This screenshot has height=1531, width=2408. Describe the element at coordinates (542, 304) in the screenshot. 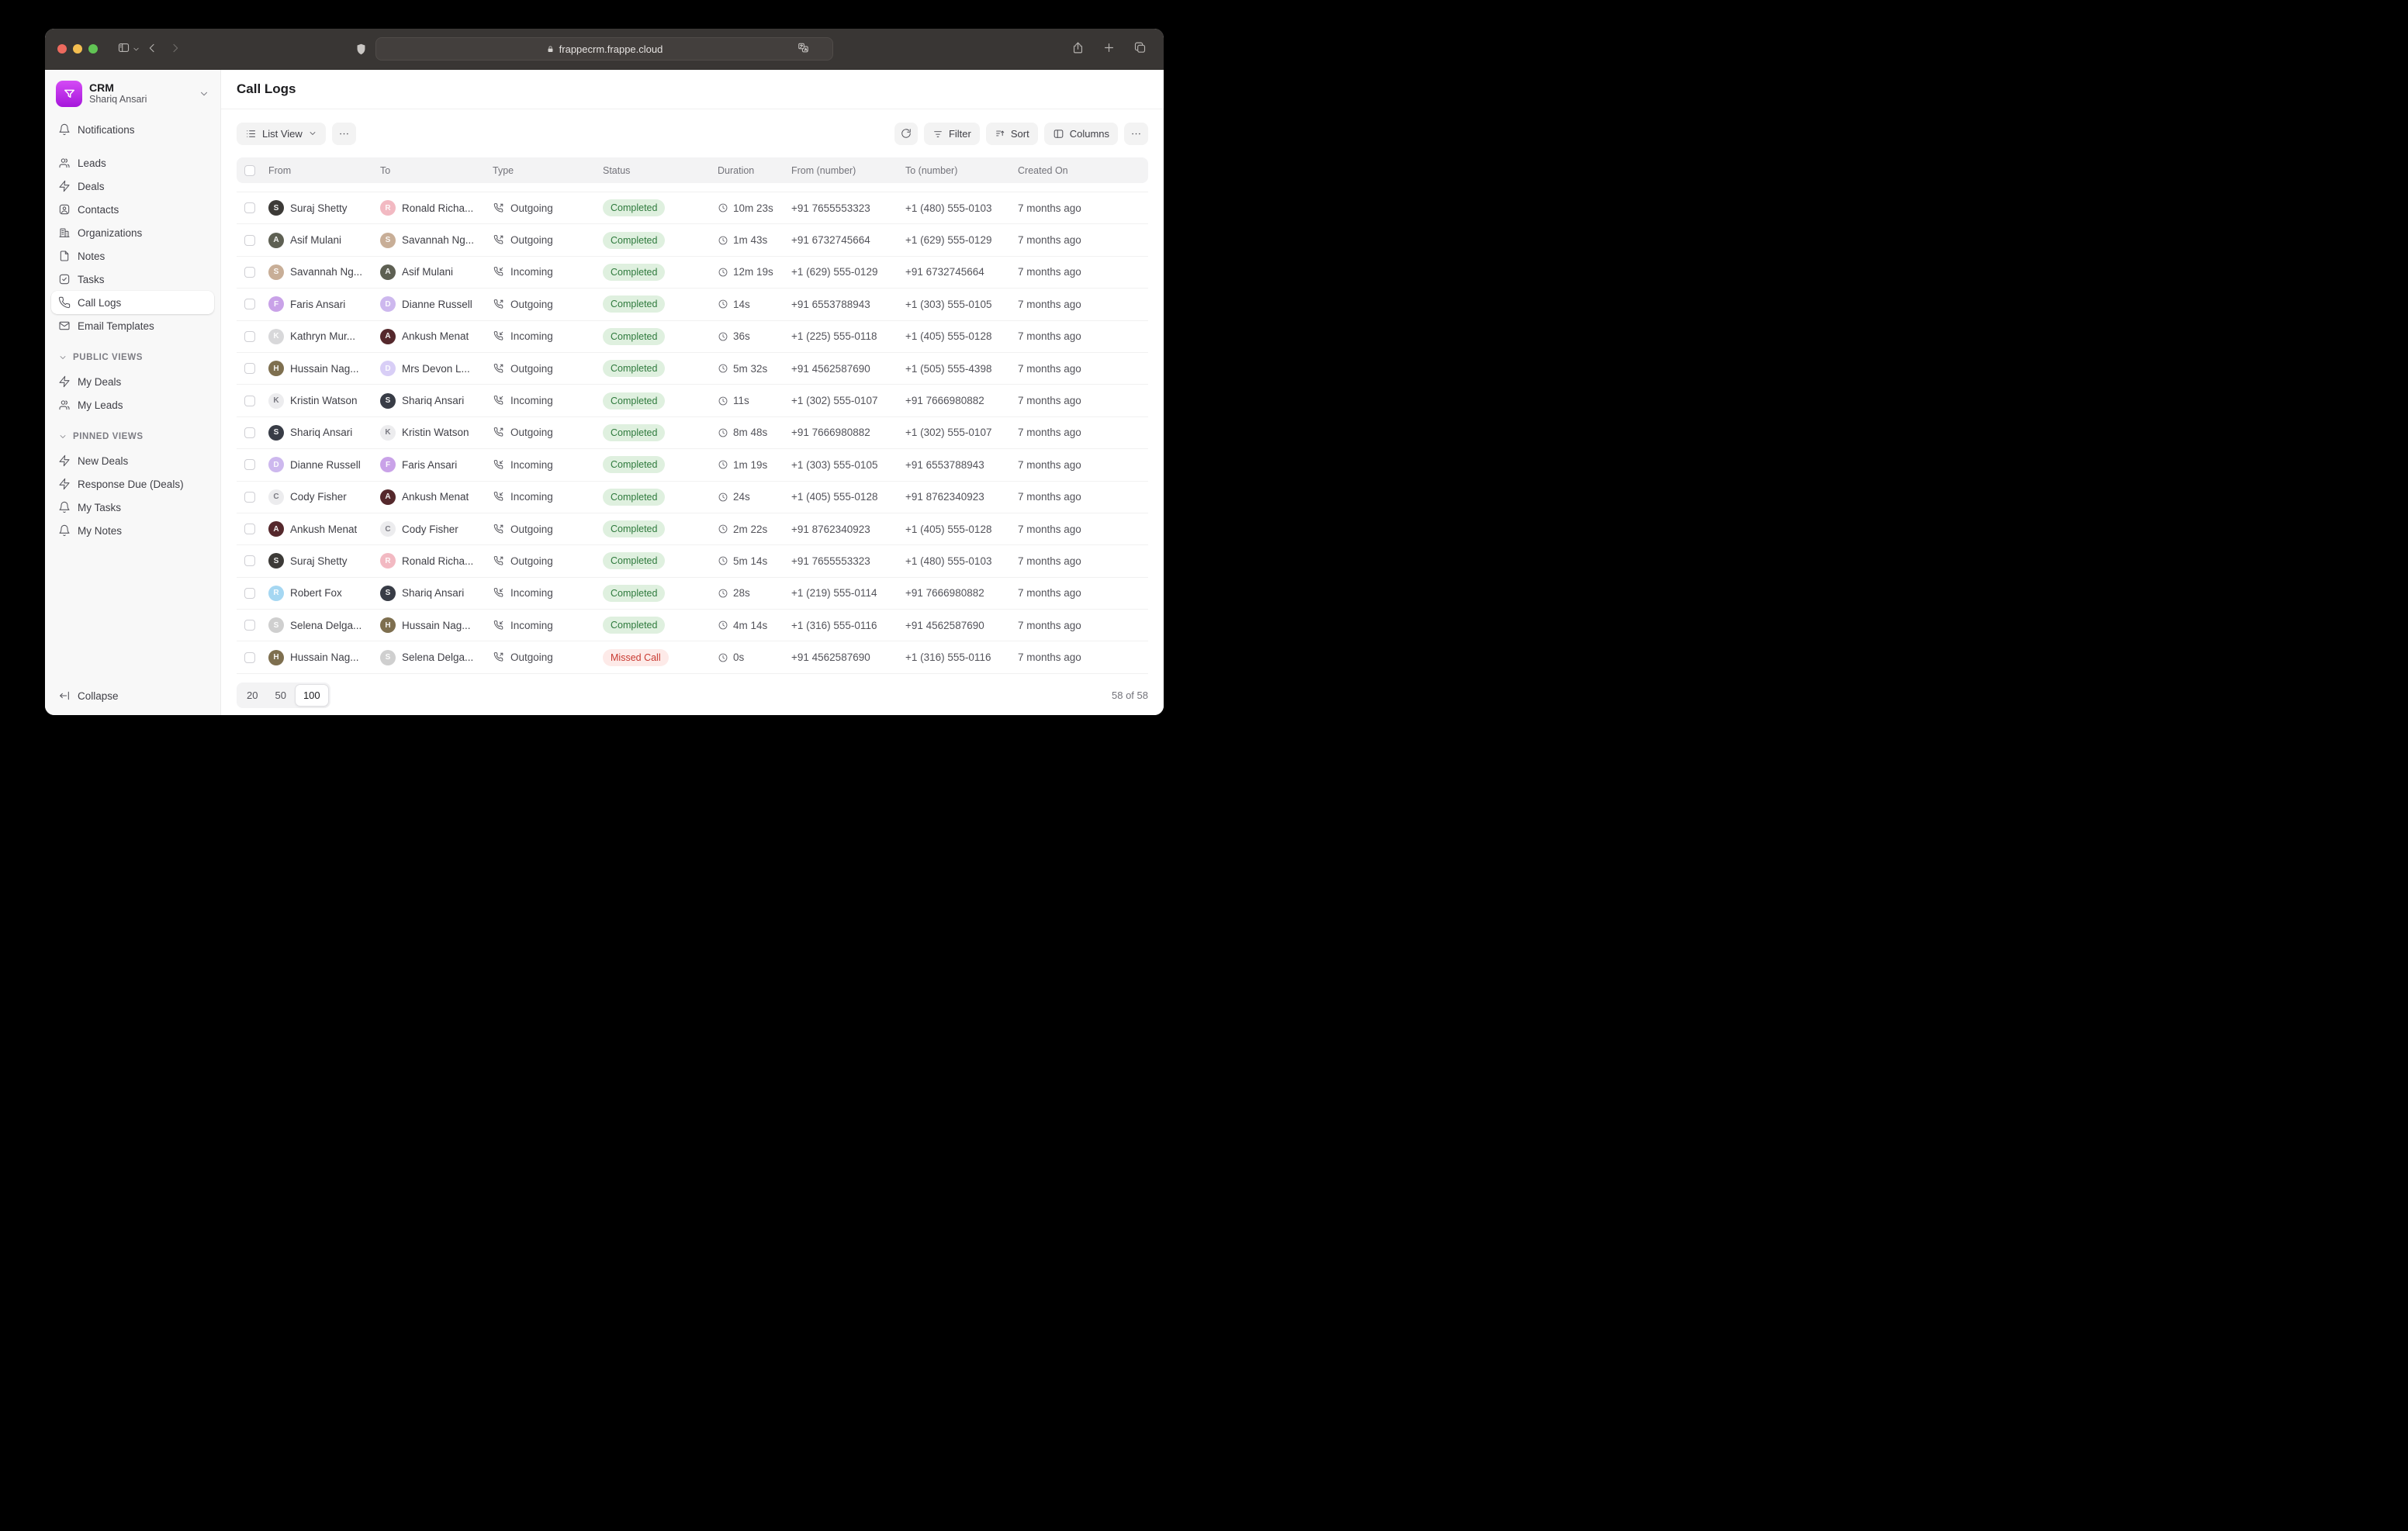

I see `type-cell: Outgoing` at that location.